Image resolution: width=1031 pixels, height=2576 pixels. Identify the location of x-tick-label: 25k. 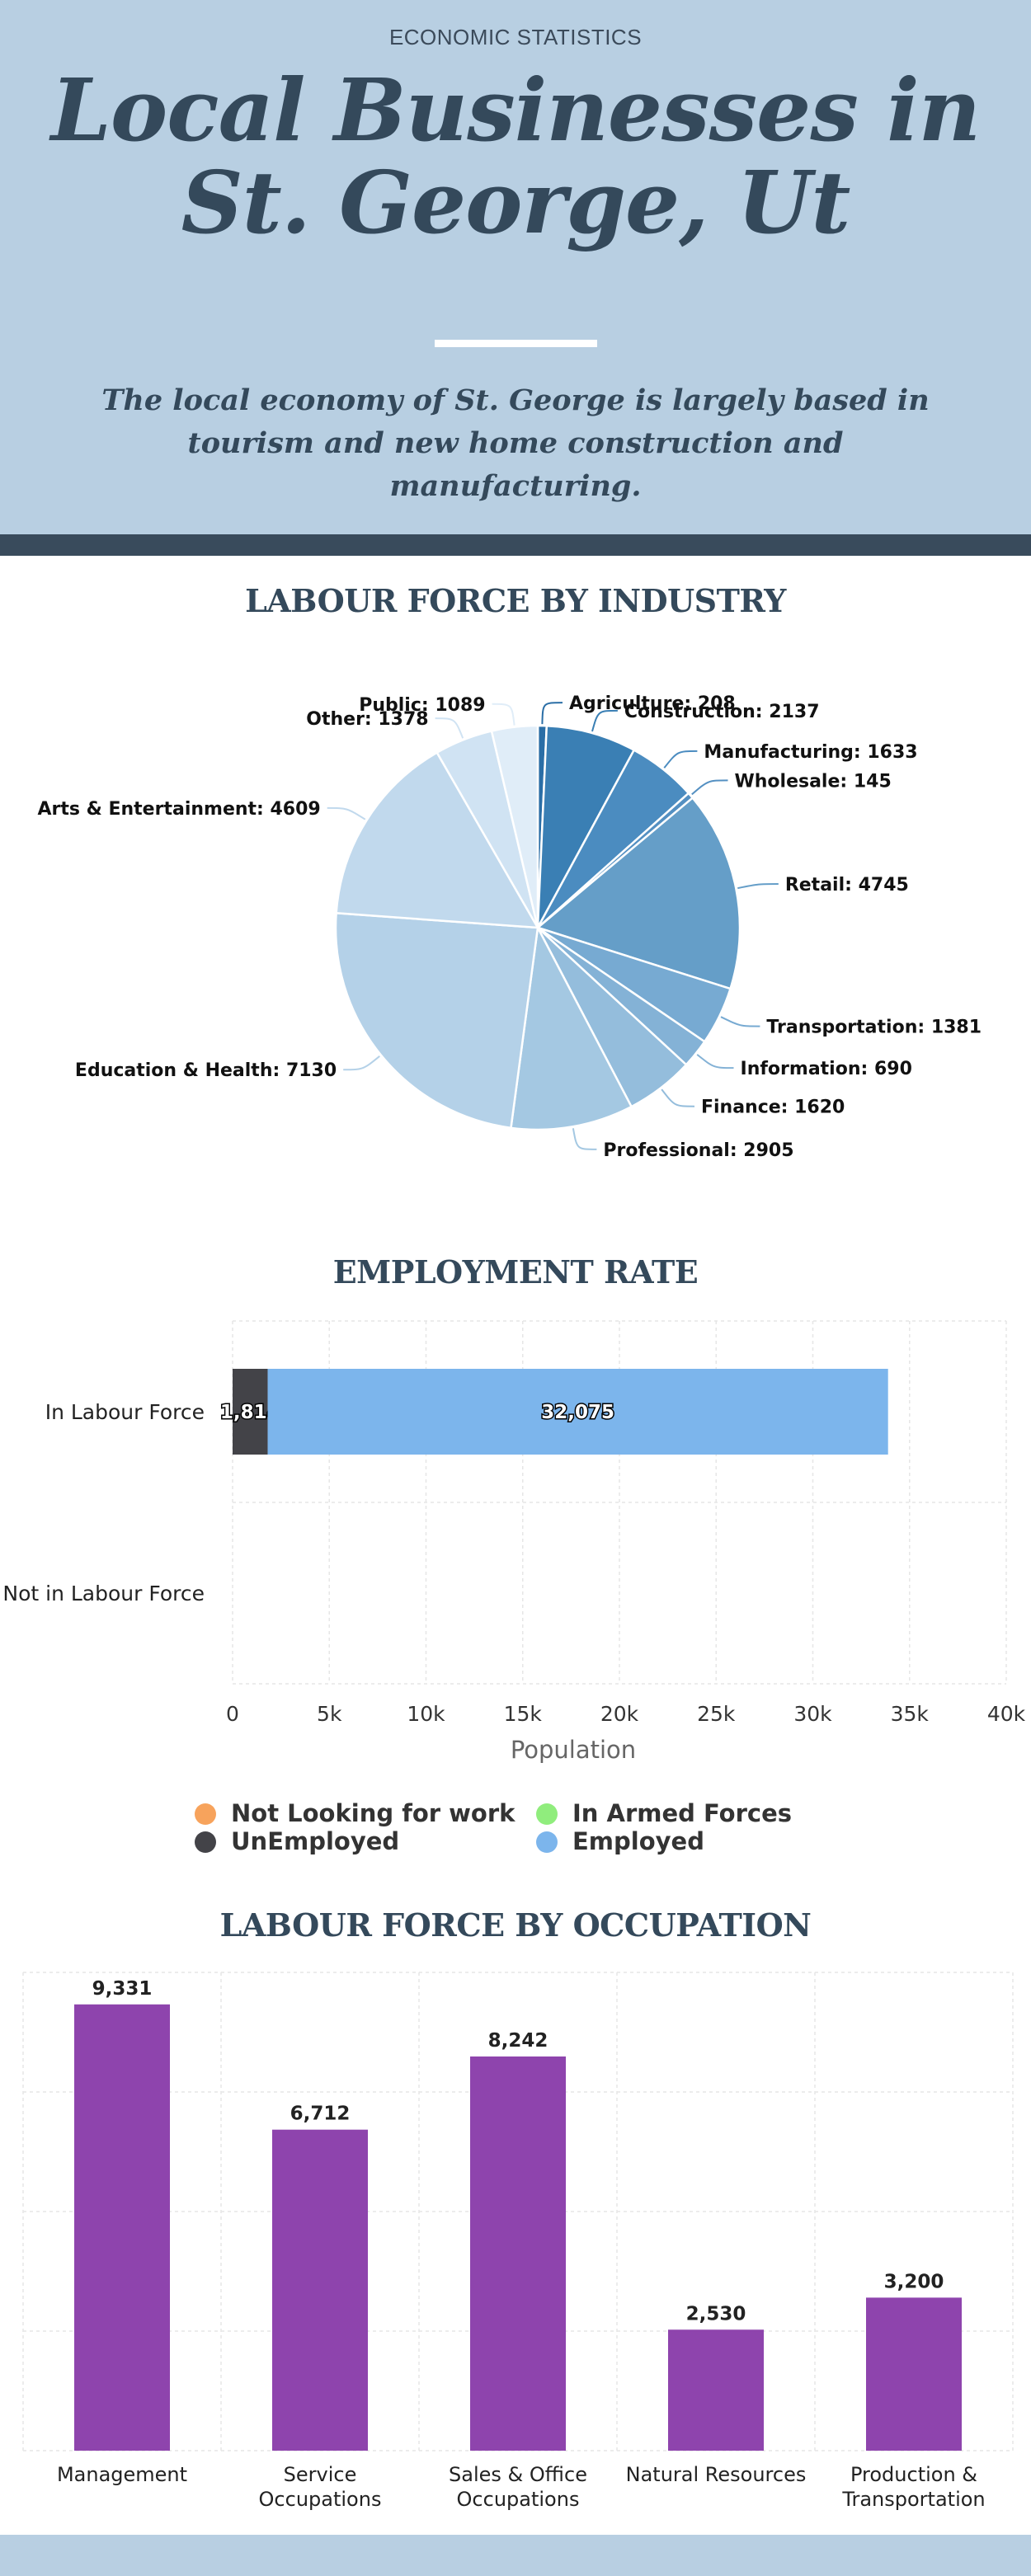
(716, 1714).